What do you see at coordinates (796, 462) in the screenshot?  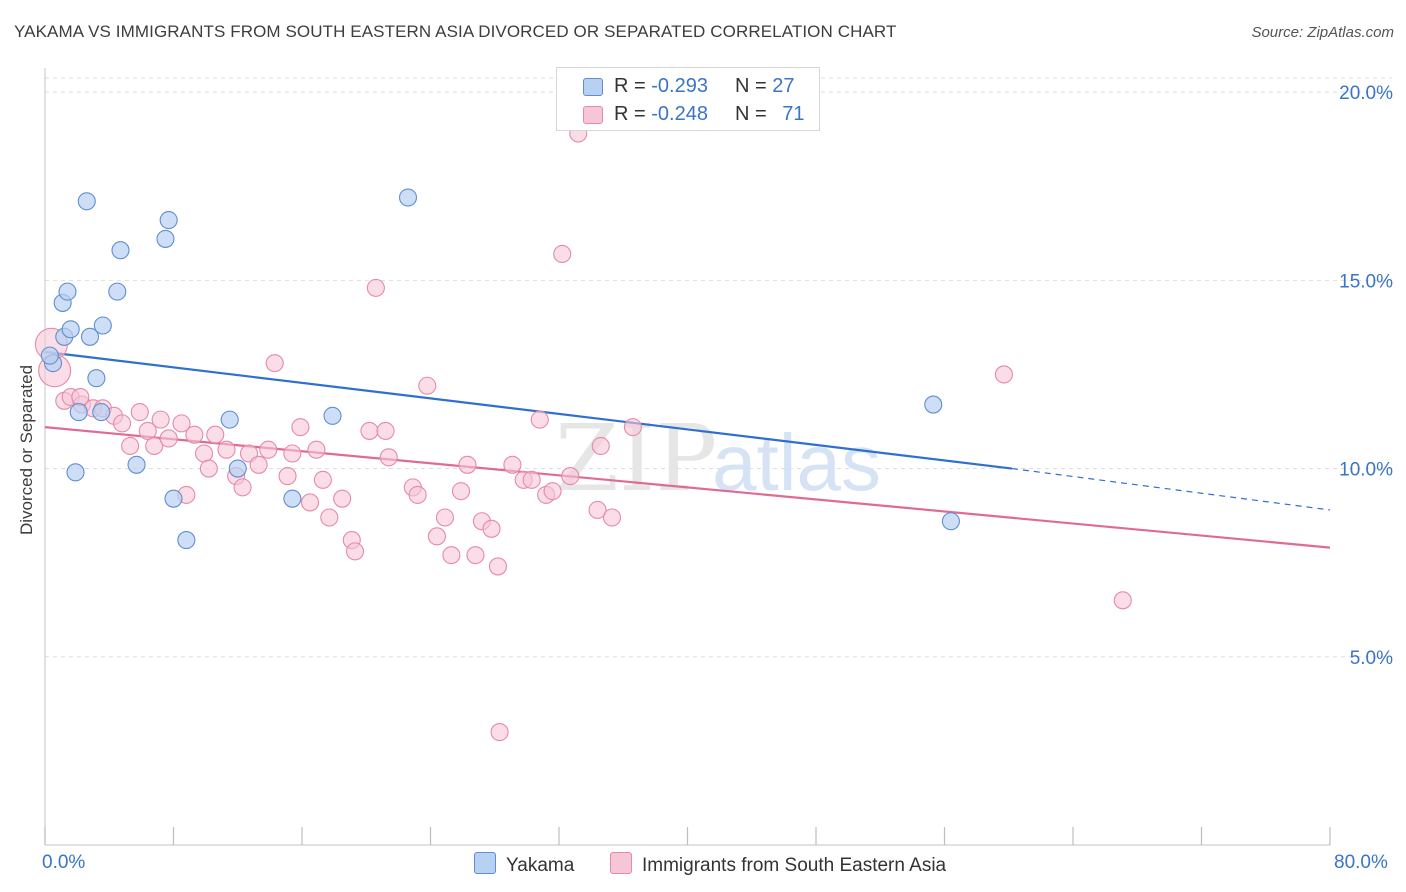 I see `watermark-atlas: atlas` at bounding box center [796, 462].